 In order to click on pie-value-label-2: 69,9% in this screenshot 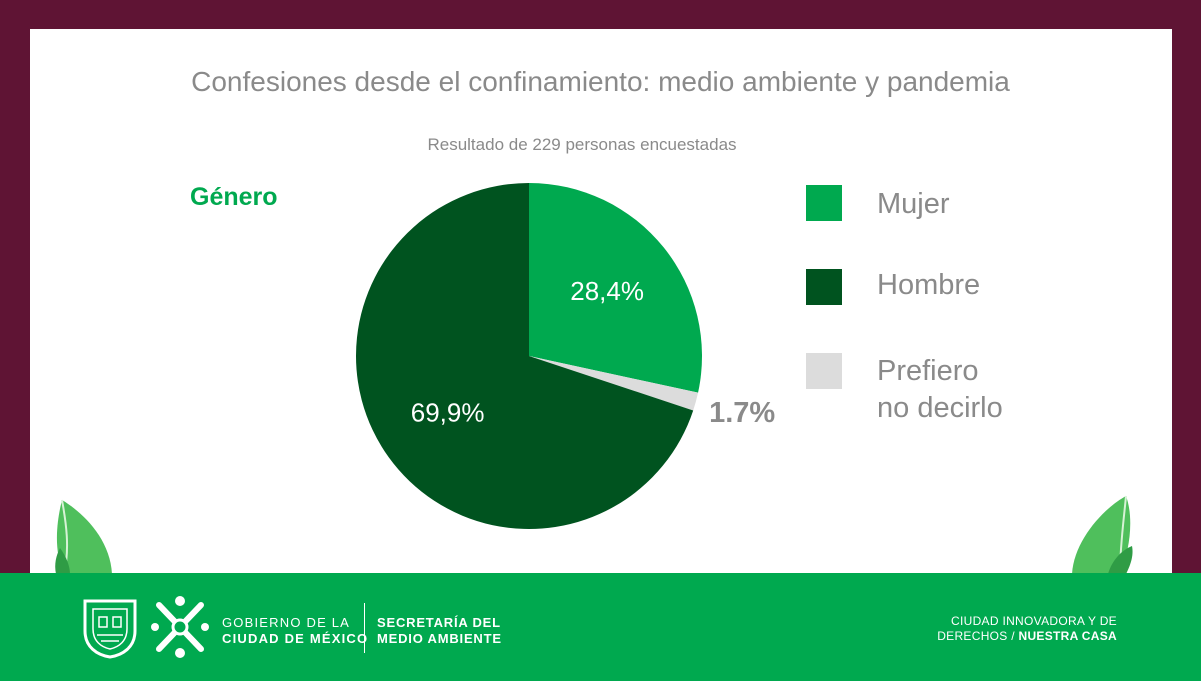, I will do `click(448, 413)`.